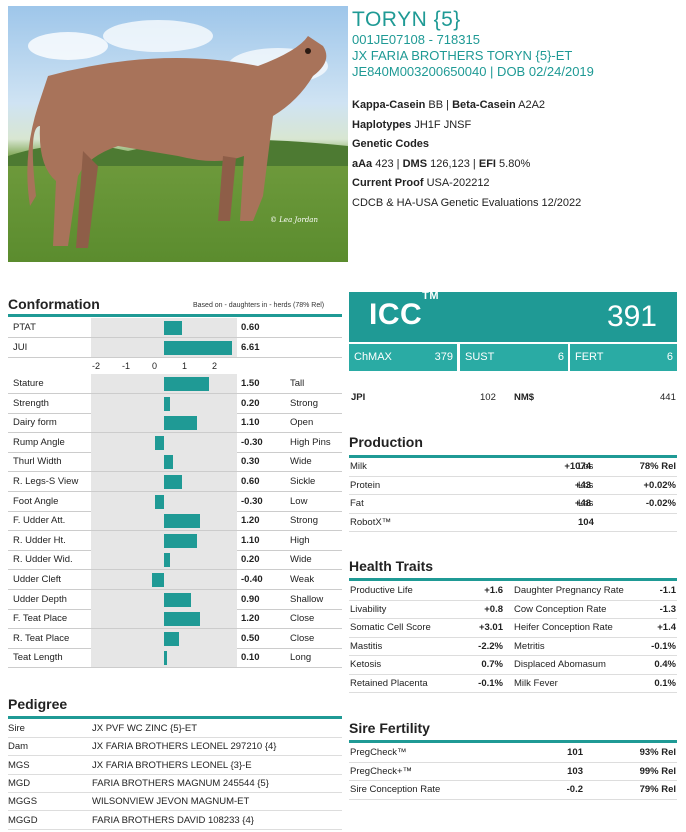 Image resolution: width=686 pixels, height=832 pixels. What do you see at coordinates (371, 522) in the screenshot?
I see `production-trait: RobotX™` at bounding box center [371, 522].